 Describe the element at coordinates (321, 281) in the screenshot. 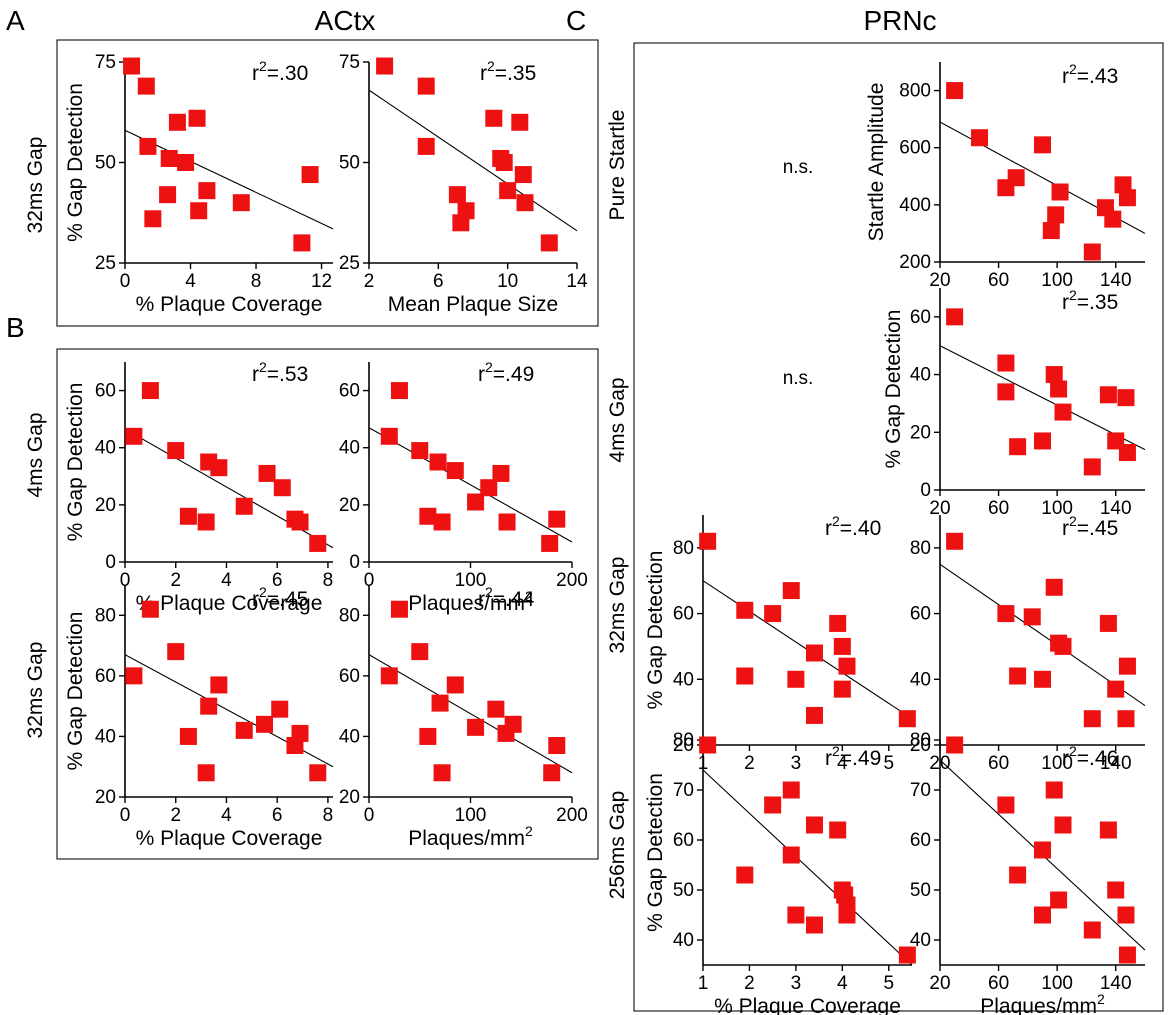

I see `x-tick-label: 12` at that location.